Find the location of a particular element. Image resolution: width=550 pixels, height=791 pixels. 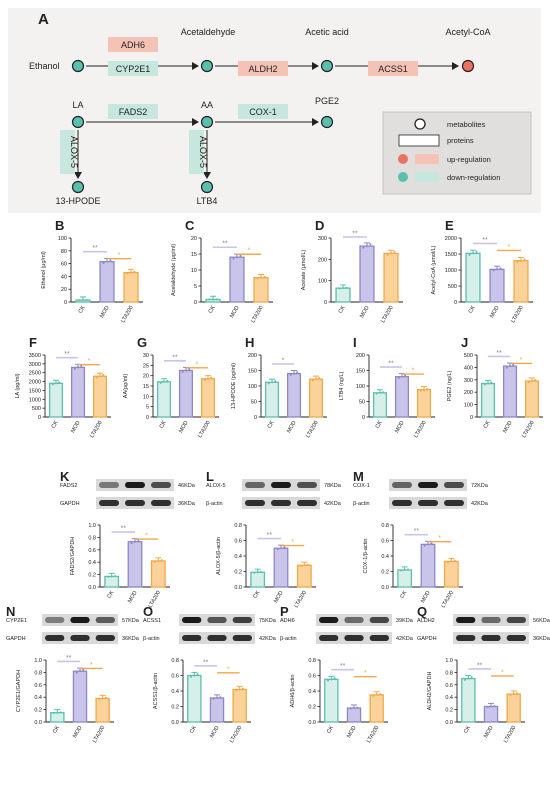

blot-kda-label-p-0: 39KDa is located at coordinates (405, 621).